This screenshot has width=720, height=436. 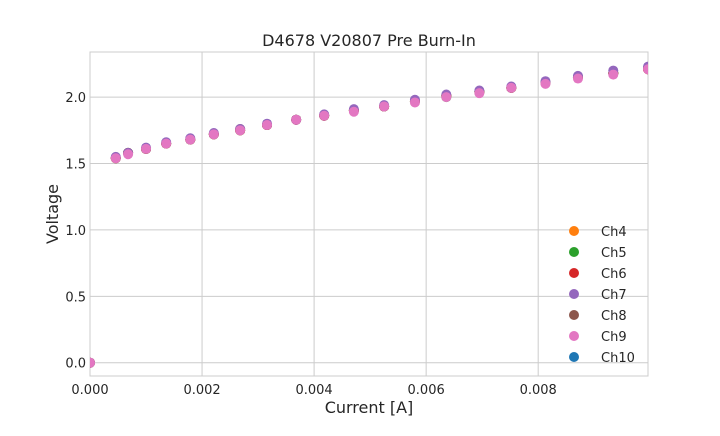 I want to click on x-axis-label: Current [A], so click(x=369, y=407).